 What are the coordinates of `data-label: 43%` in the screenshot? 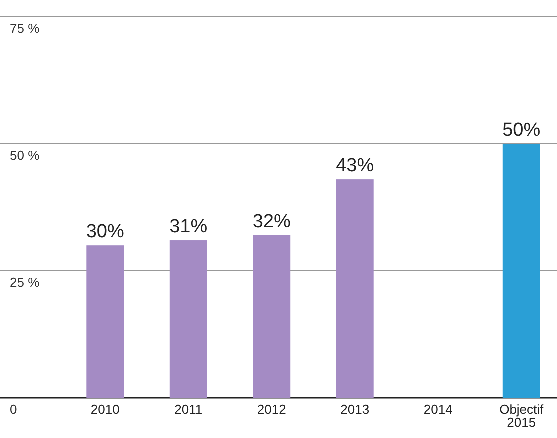 It's located at (355, 166).